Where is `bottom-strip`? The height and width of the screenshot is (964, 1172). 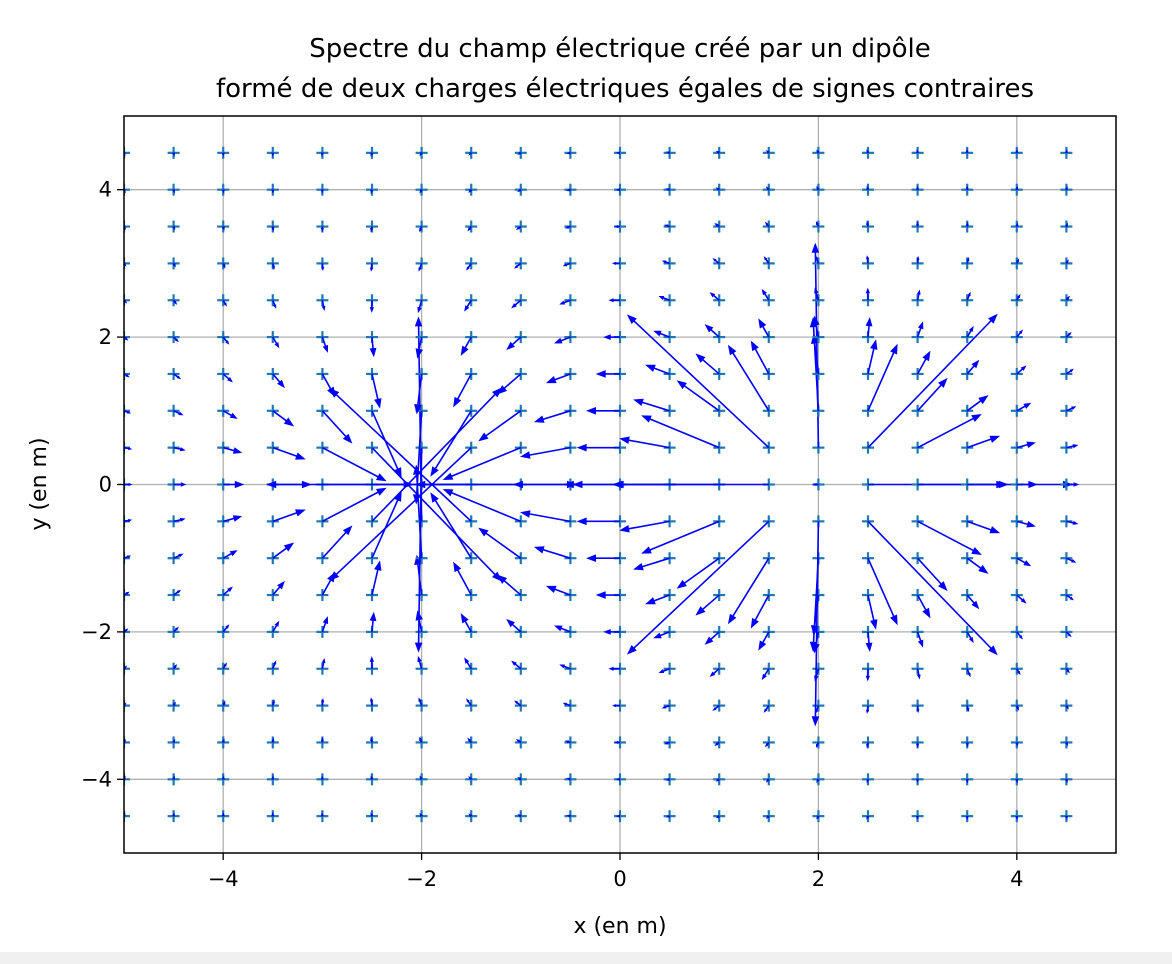 bottom-strip is located at coordinates (586, 958).